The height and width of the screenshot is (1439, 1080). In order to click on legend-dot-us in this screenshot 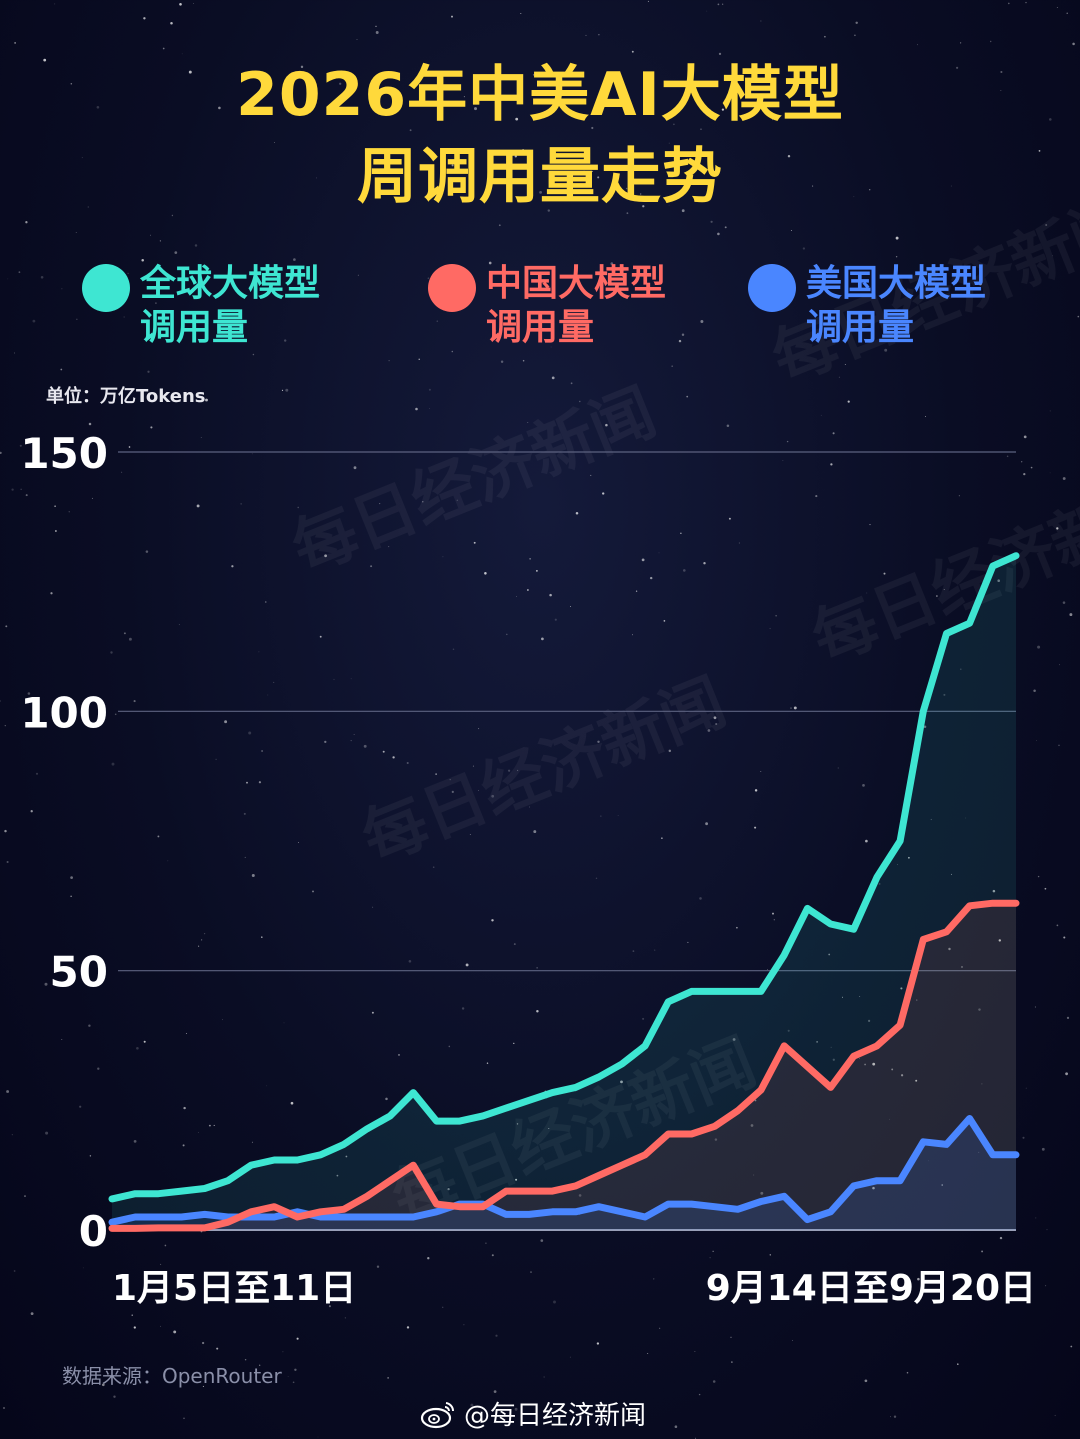, I will do `click(772, 288)`.